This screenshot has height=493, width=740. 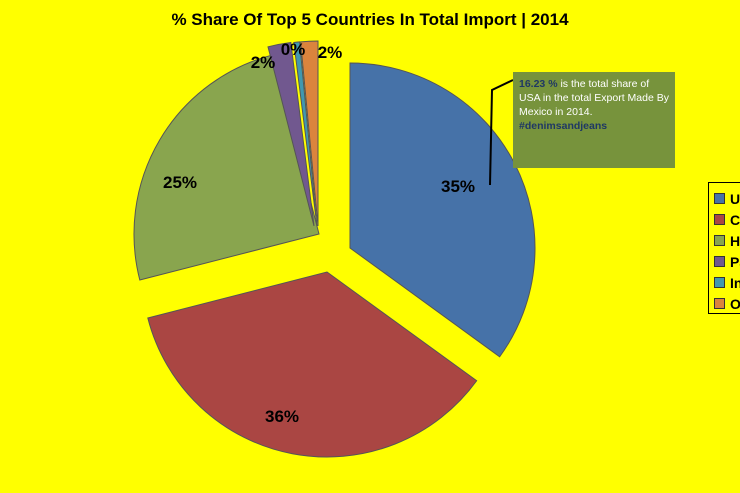 What do you see at coordinates (735, 261) in the screenshot?
I see `legend-label: Pa` at bounding box center [735, 261].